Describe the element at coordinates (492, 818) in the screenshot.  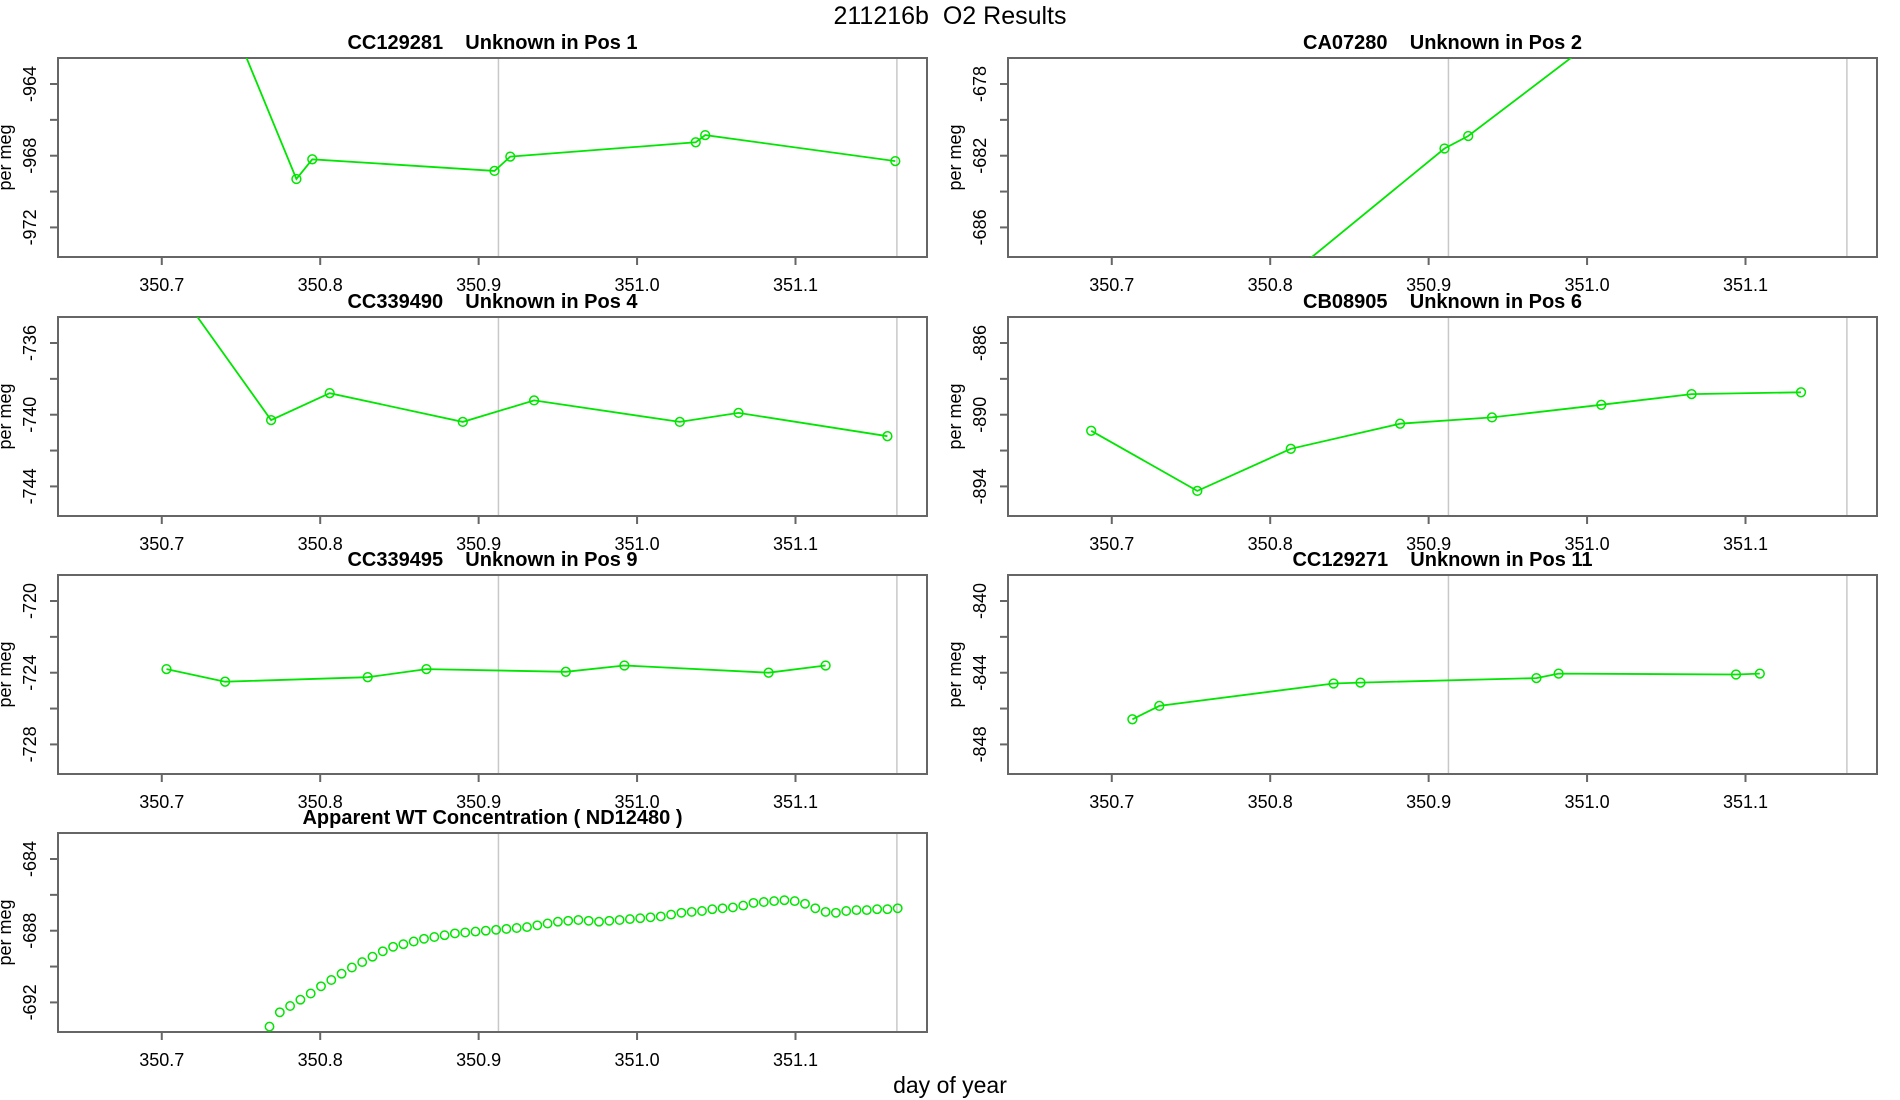
I see `subplot-title: Apparent WT Concentration ( ND12480 )` at that location.